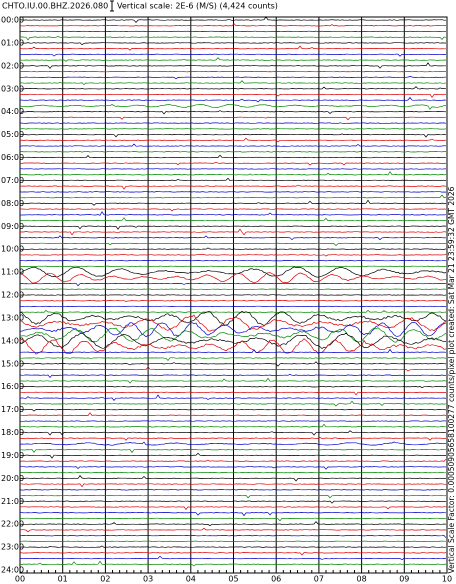 This screenshot has width=456, height=584. I want to click on hour-label: 12:00, so click(12, 295).